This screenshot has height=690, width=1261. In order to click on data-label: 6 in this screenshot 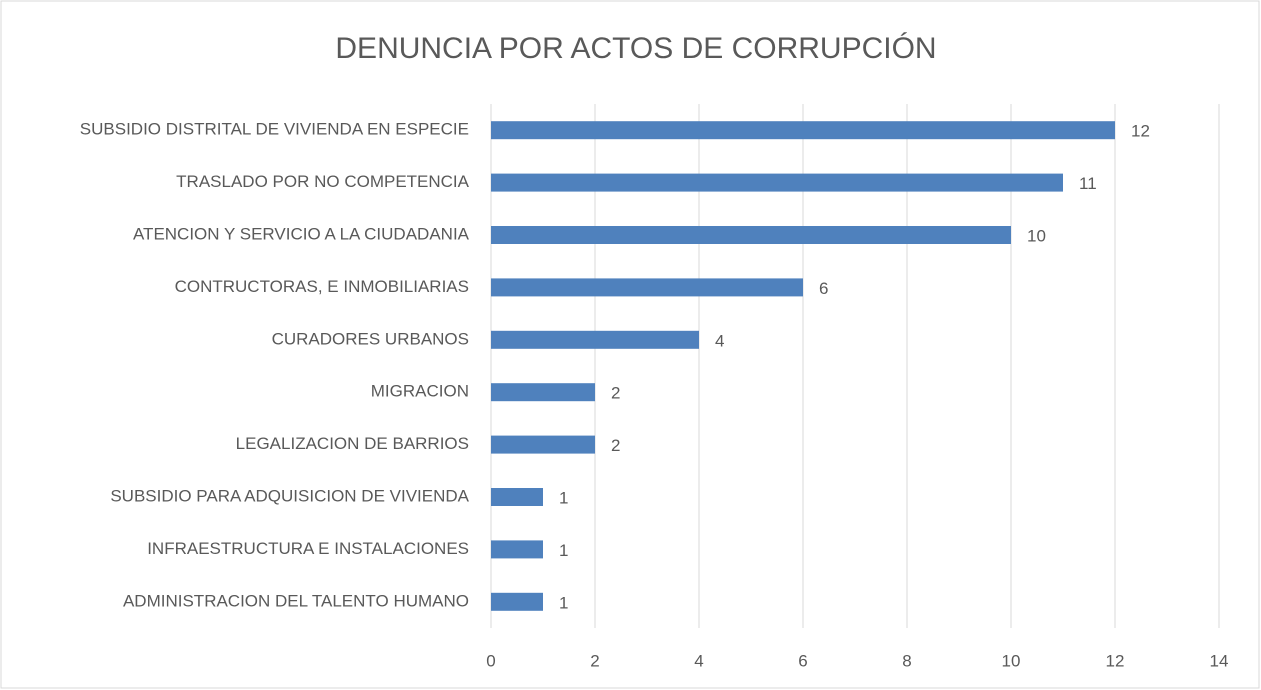, I will do `click(823, 288)`.